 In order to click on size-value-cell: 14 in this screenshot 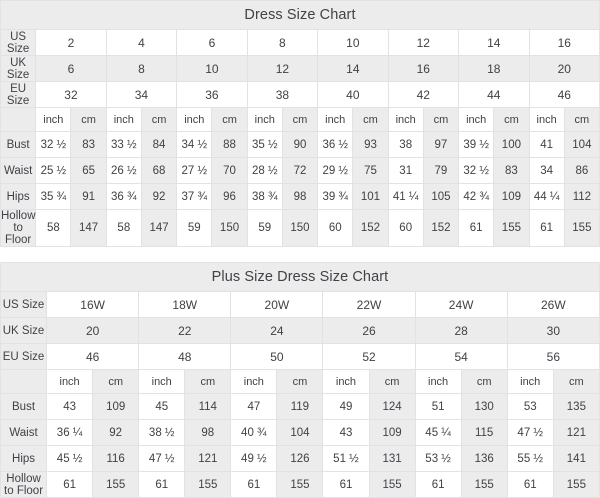, I will do `click(353, 68)`.